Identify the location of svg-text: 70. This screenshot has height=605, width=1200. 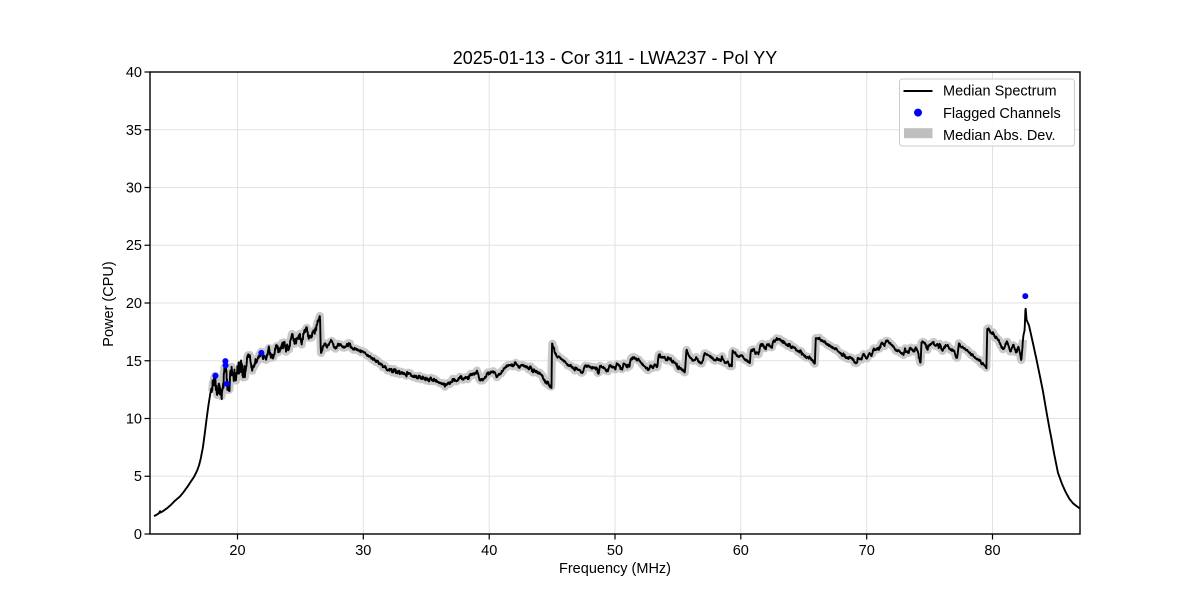
(867, 551).